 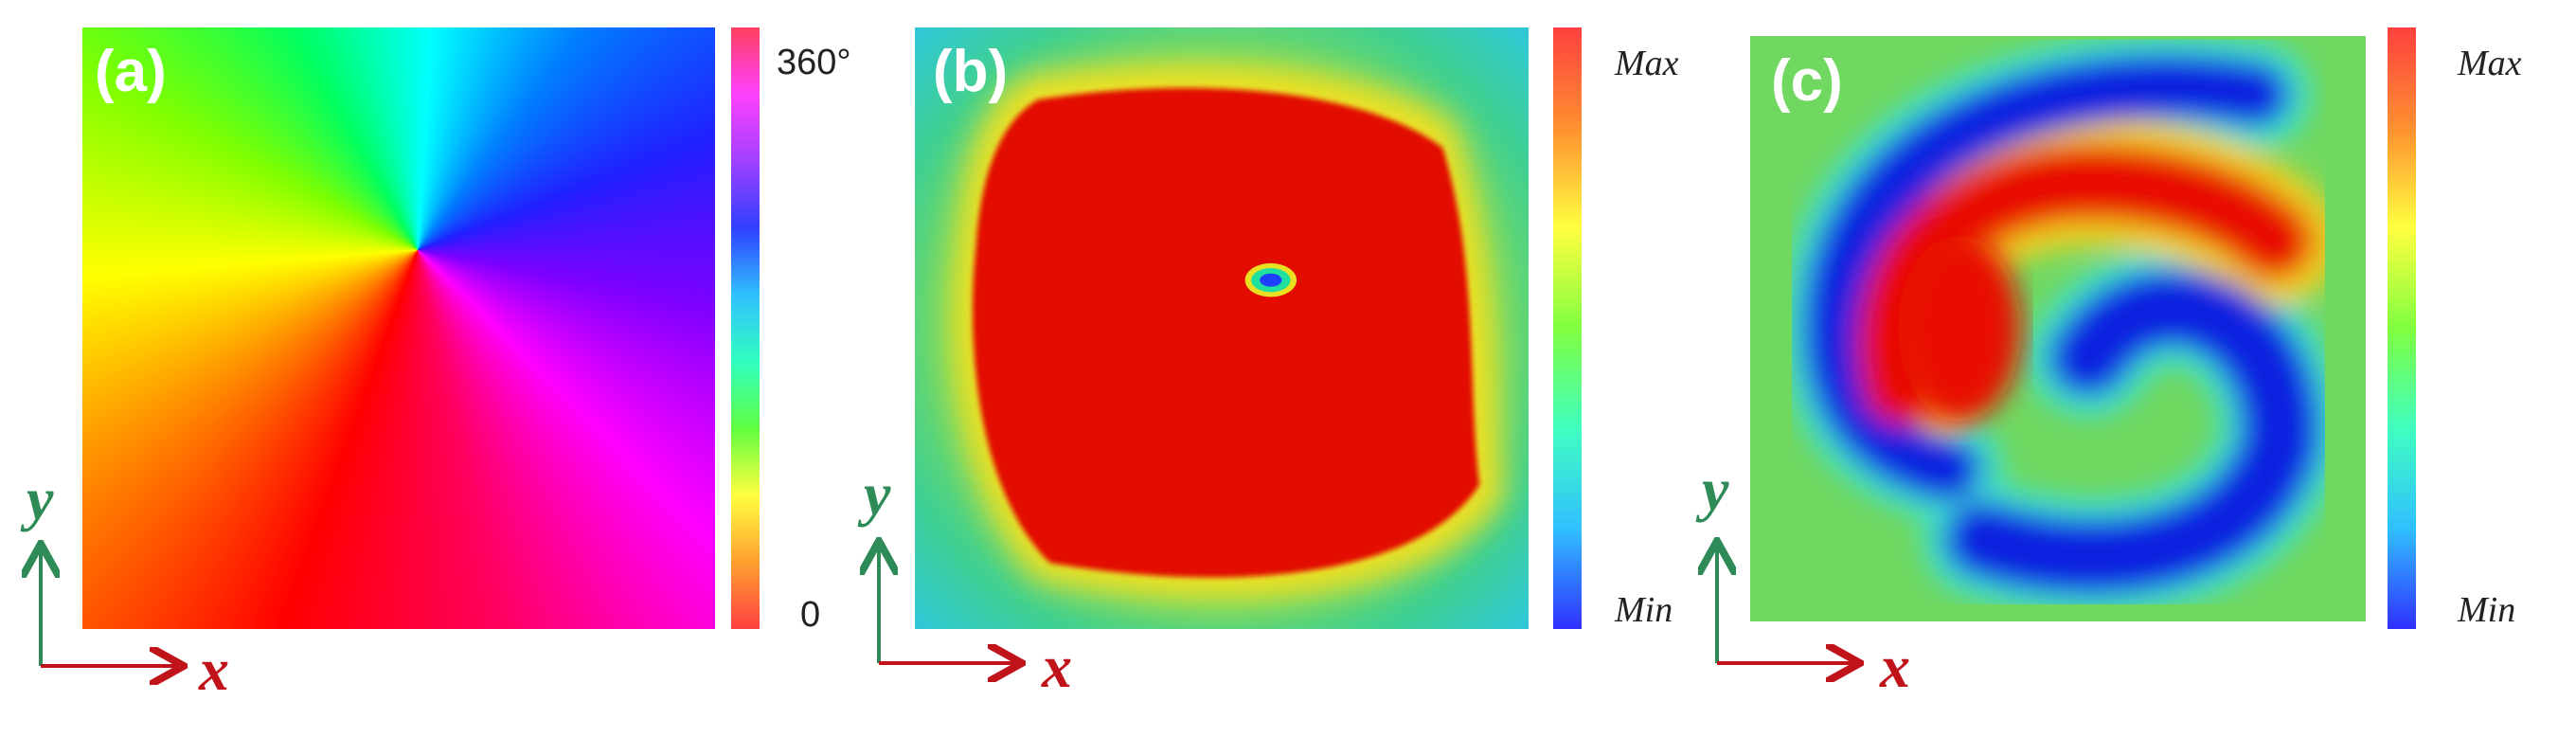 I want to click on panel-label: (a), so click(x=131, y=71).